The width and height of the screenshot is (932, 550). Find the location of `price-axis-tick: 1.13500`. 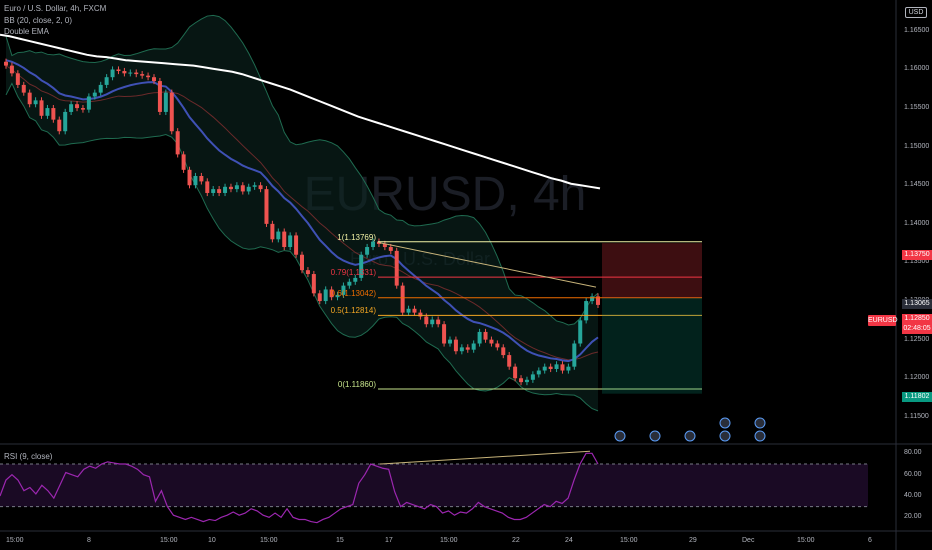

price-axis-tick: 1.13500 is located at coordinates (917, 262).